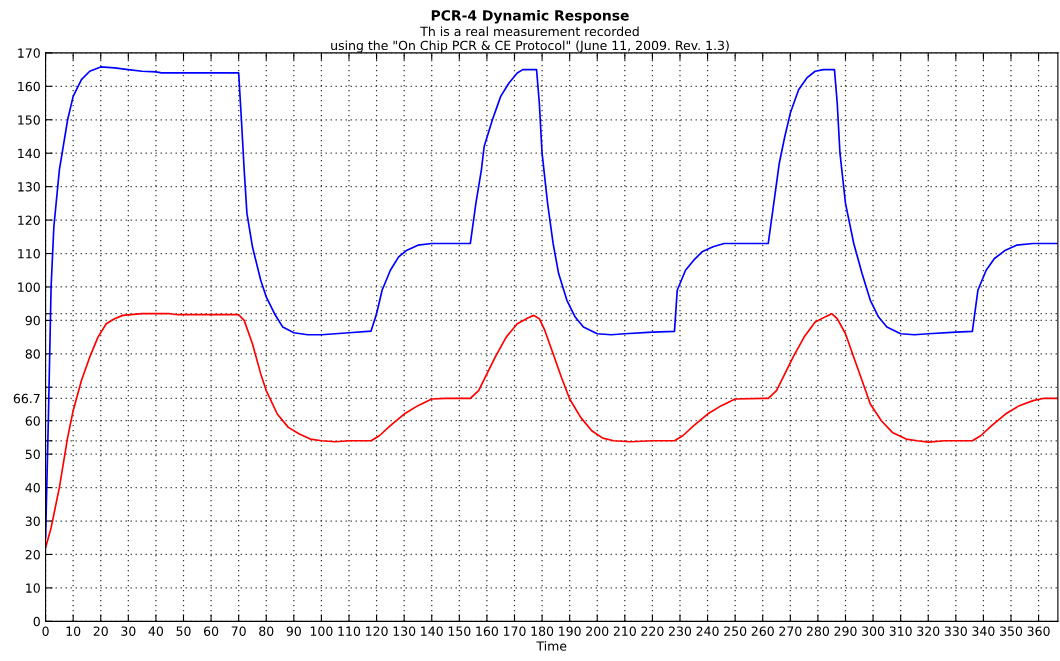  Describe the element at coordinates (29, 120) in the screenshot. I see `y-tick-label: 150` at that location.